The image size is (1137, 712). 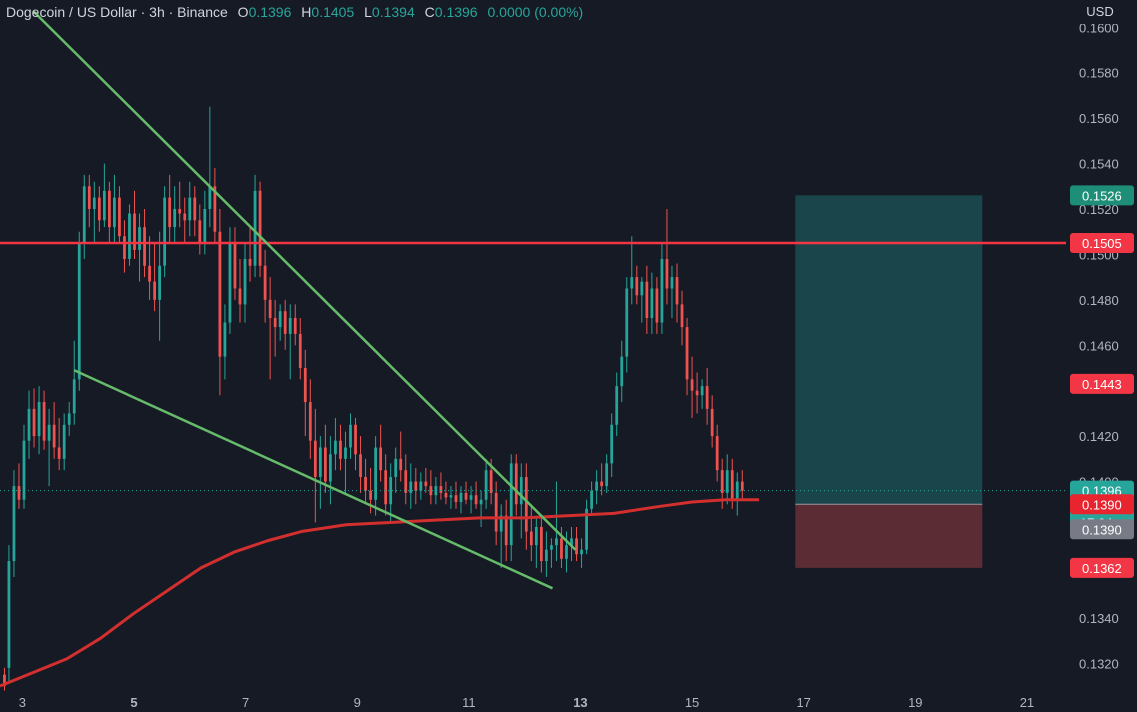 What do you see at coordinates (692, 702) in the screenshot?
I see `time-tick-label: 15` at bounding box center [692, 702].